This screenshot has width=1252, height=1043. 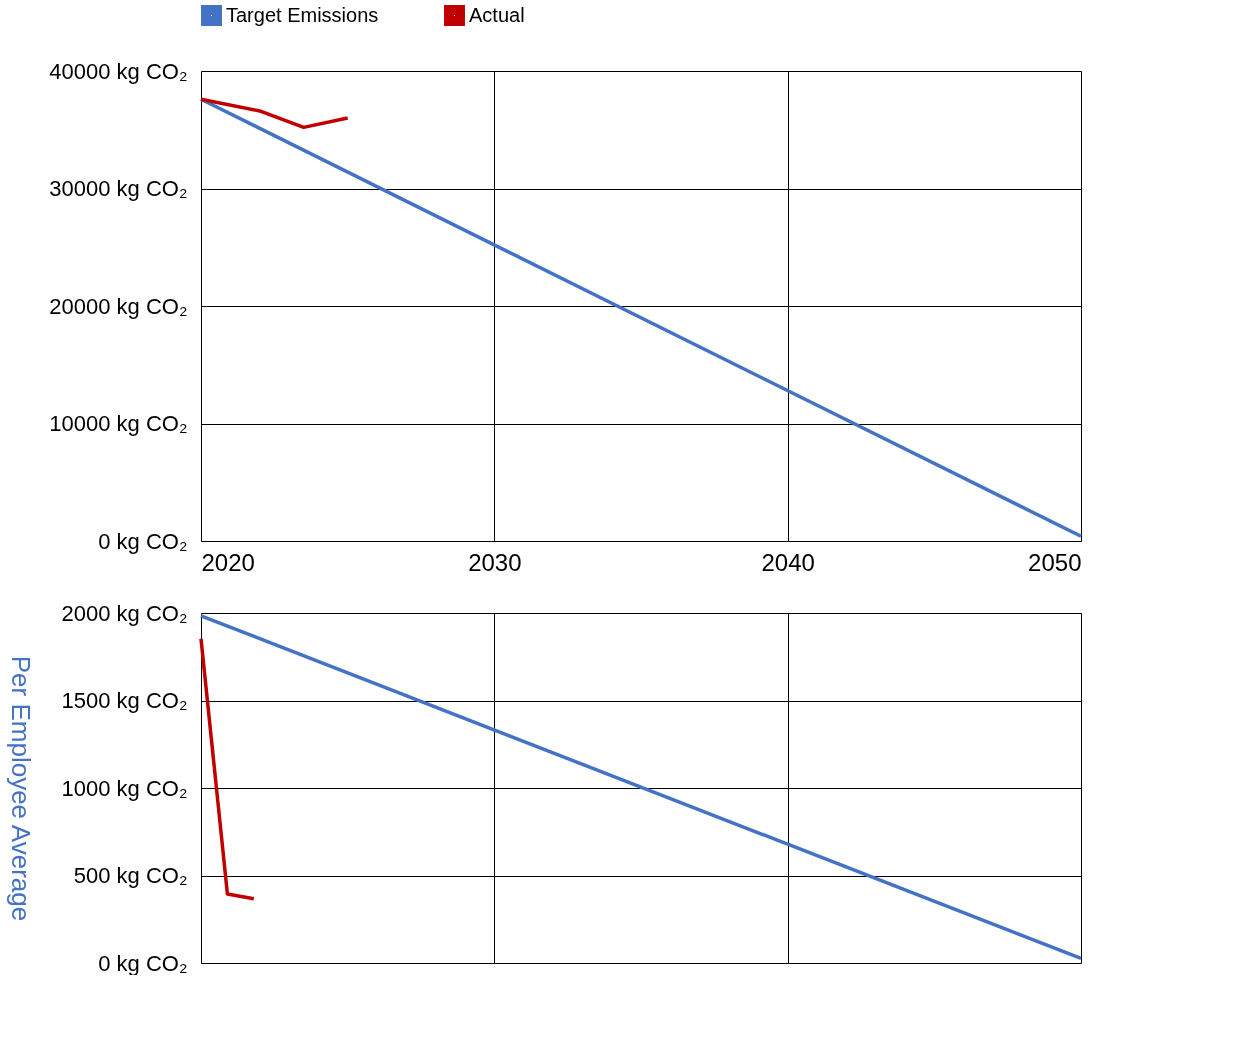 What do you see at coordinates (497, 14) in the screenshot?
I see `legend-label: Actual` at bounding box center [497, 14].